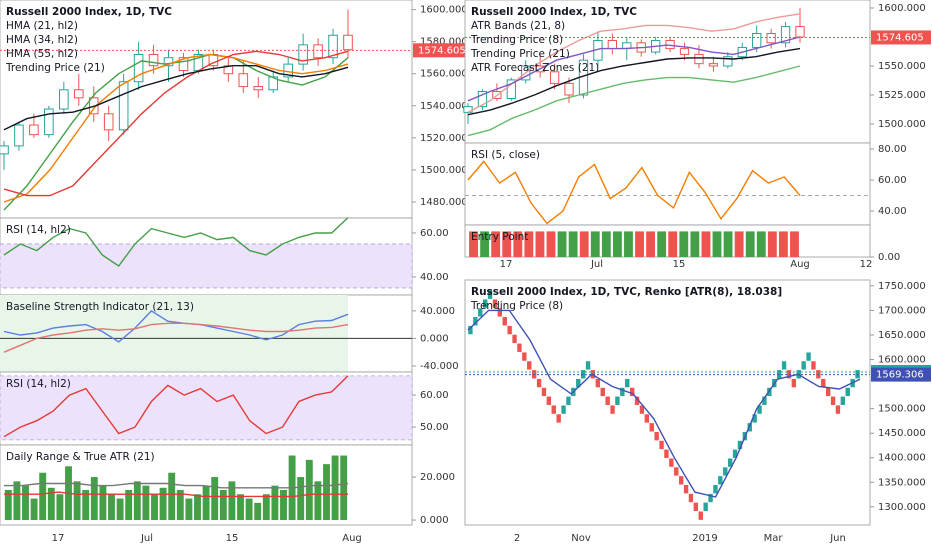 The width and height of the screenshot is (932, 550). Describe the element at coordinates (800, 264) in the screenshot. I see `x-tick-label: Aug` at that location.